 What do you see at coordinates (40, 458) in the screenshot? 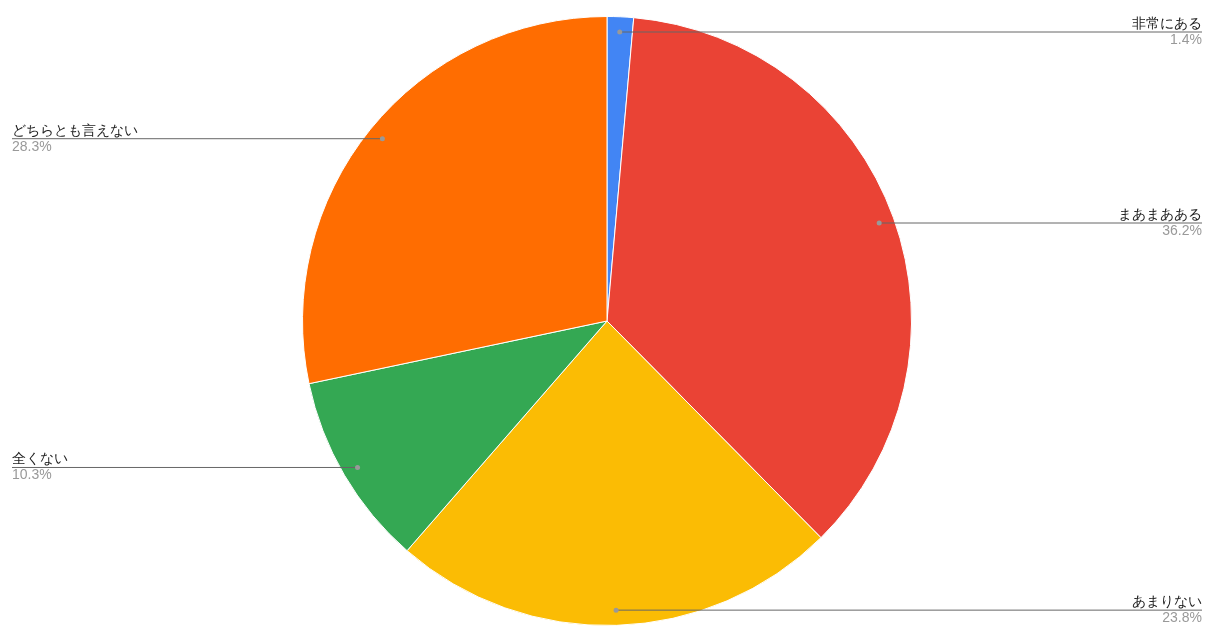
I see `slice-label: 全くない` at bounding box center [40, 458].